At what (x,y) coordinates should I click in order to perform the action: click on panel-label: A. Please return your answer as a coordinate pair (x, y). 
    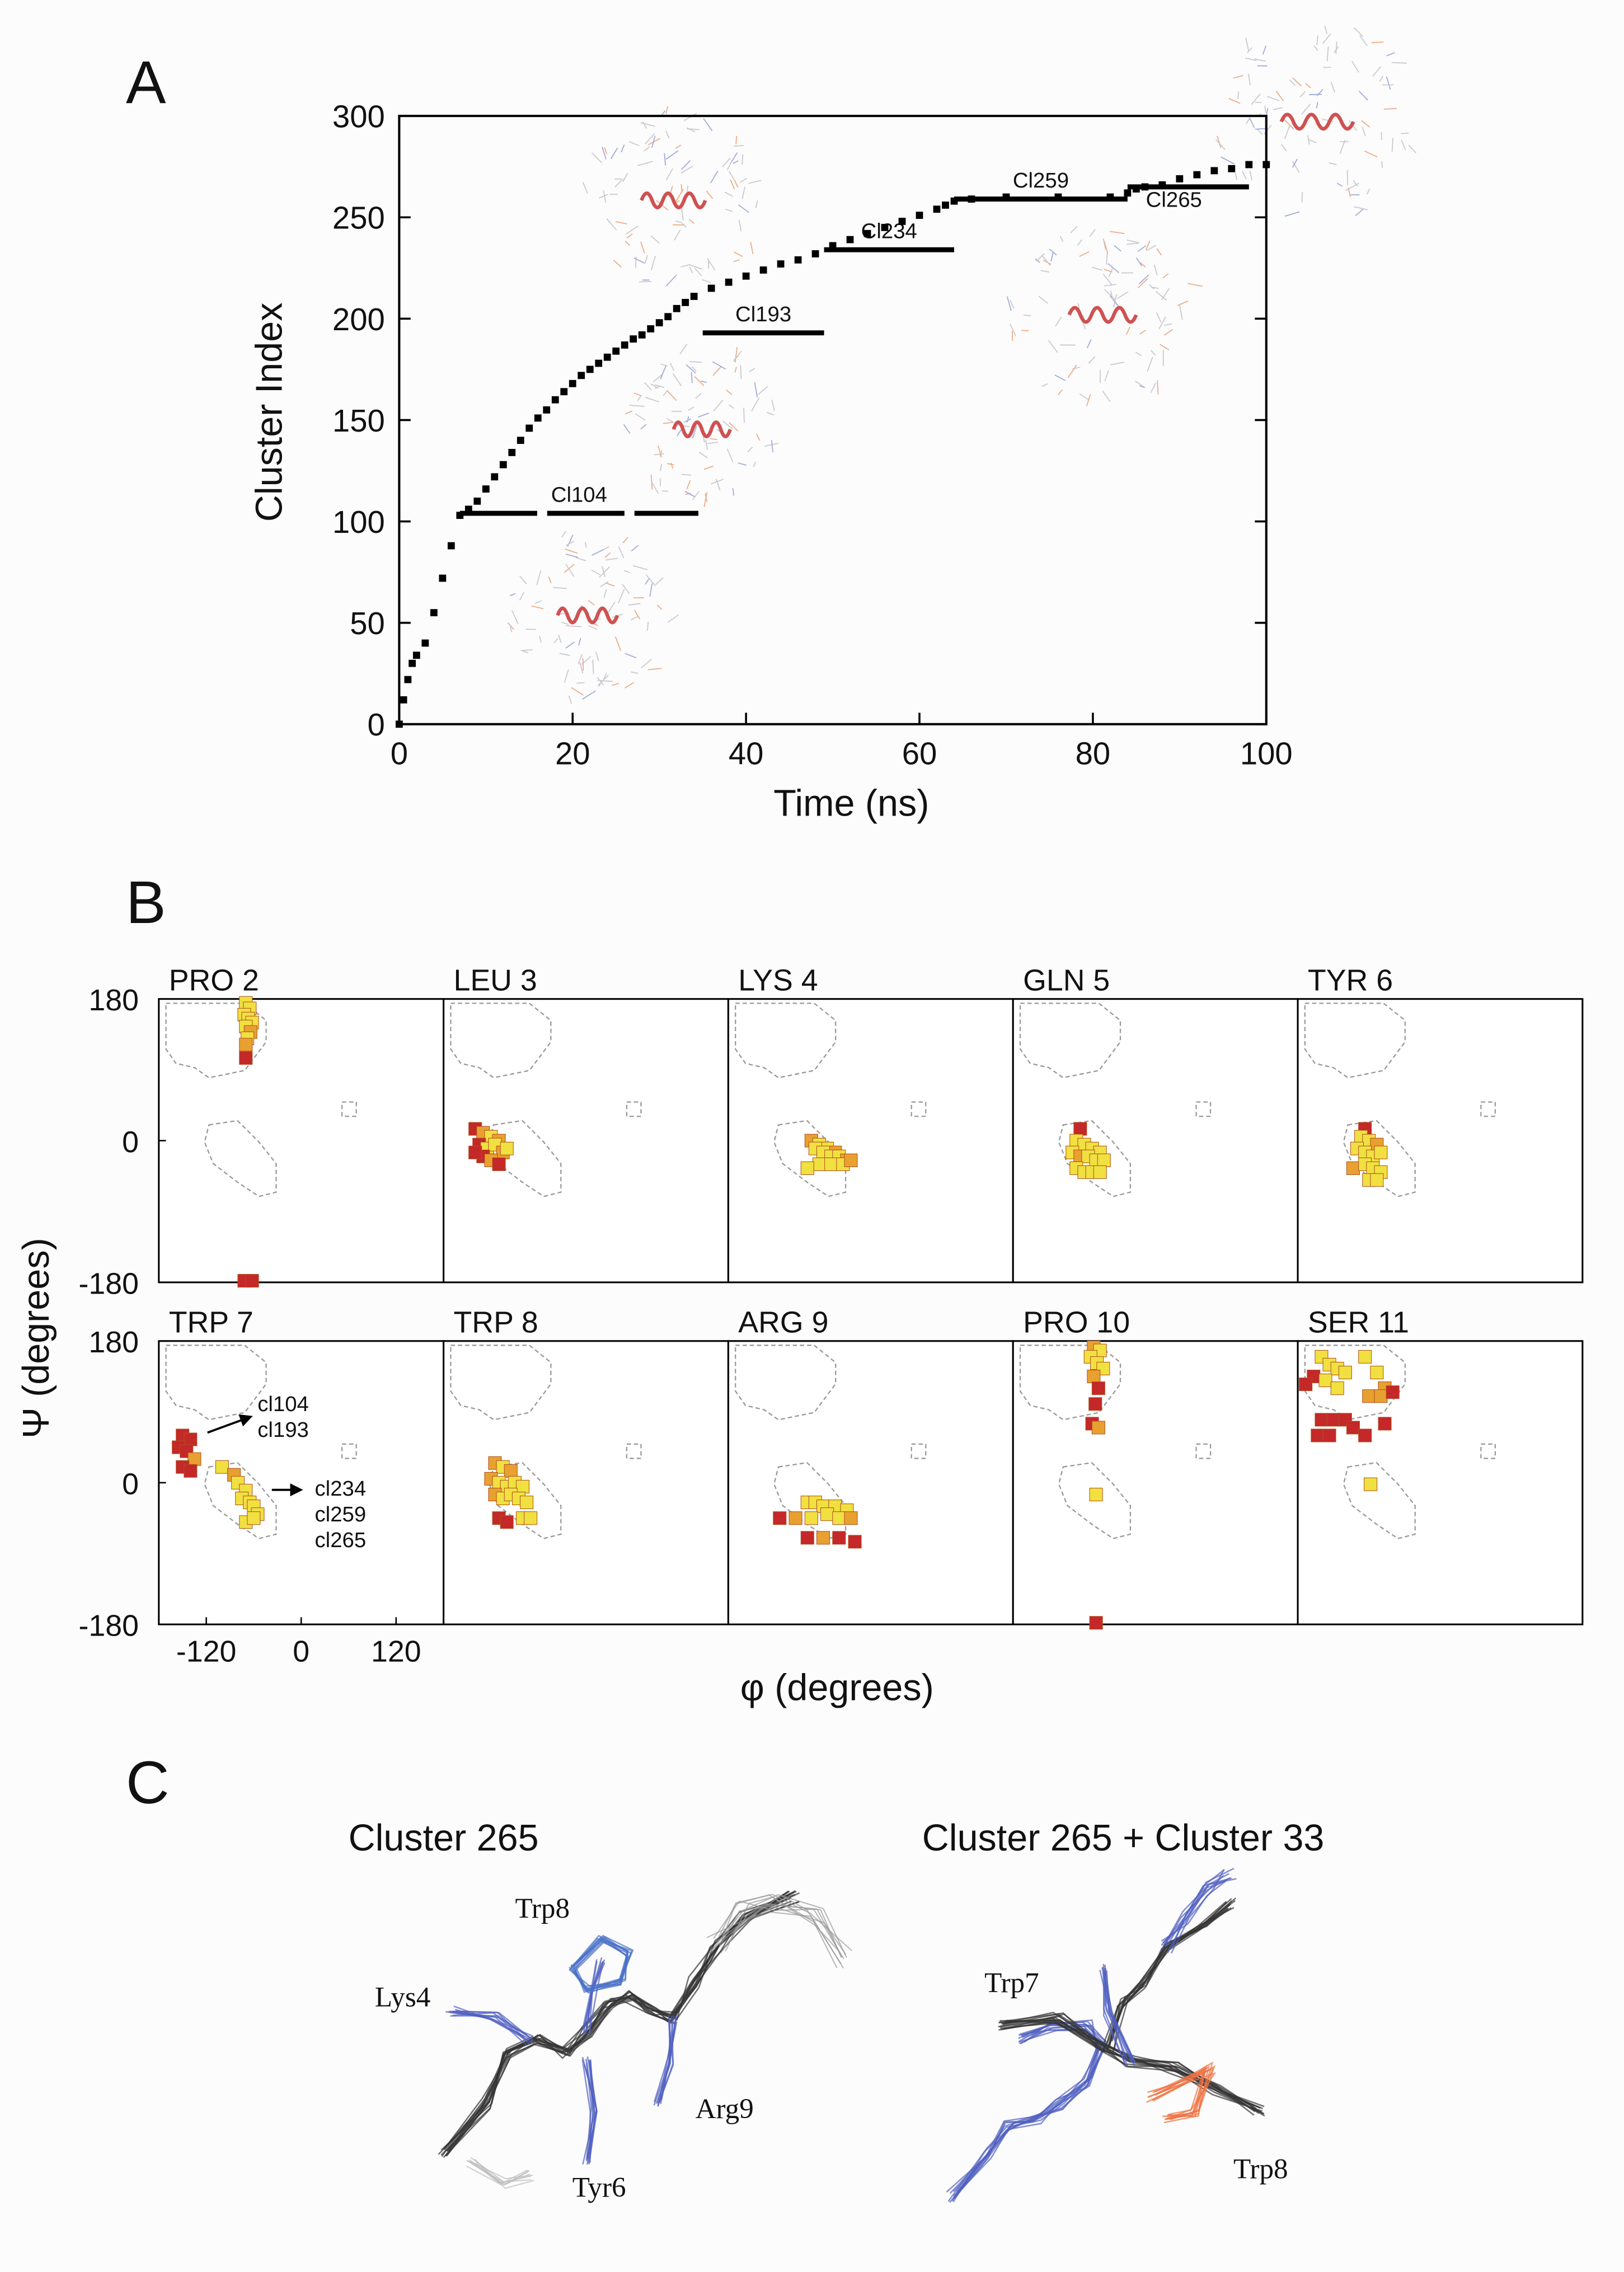
    Looking at the image, I should click on (146, 82).